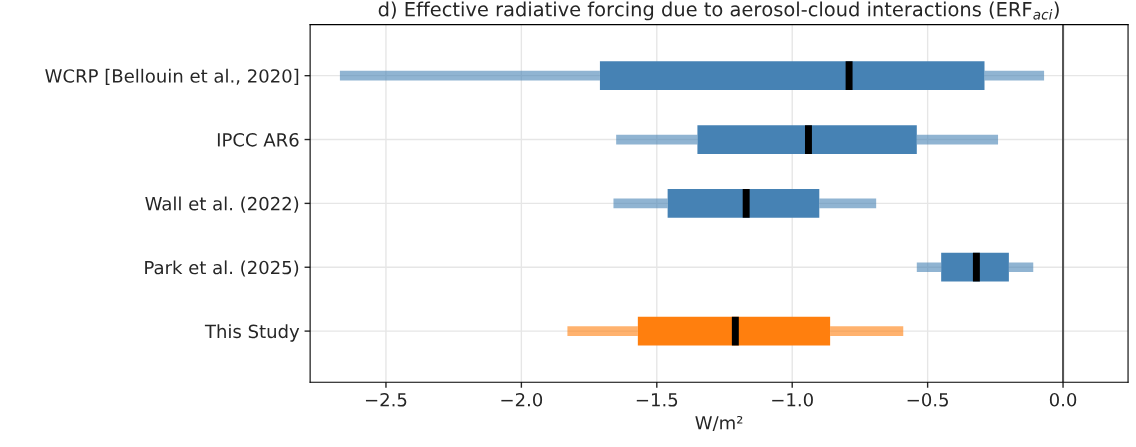 The image size is (1136, 447). I want to click on x-axis-title: W/m², so click(719, 423).